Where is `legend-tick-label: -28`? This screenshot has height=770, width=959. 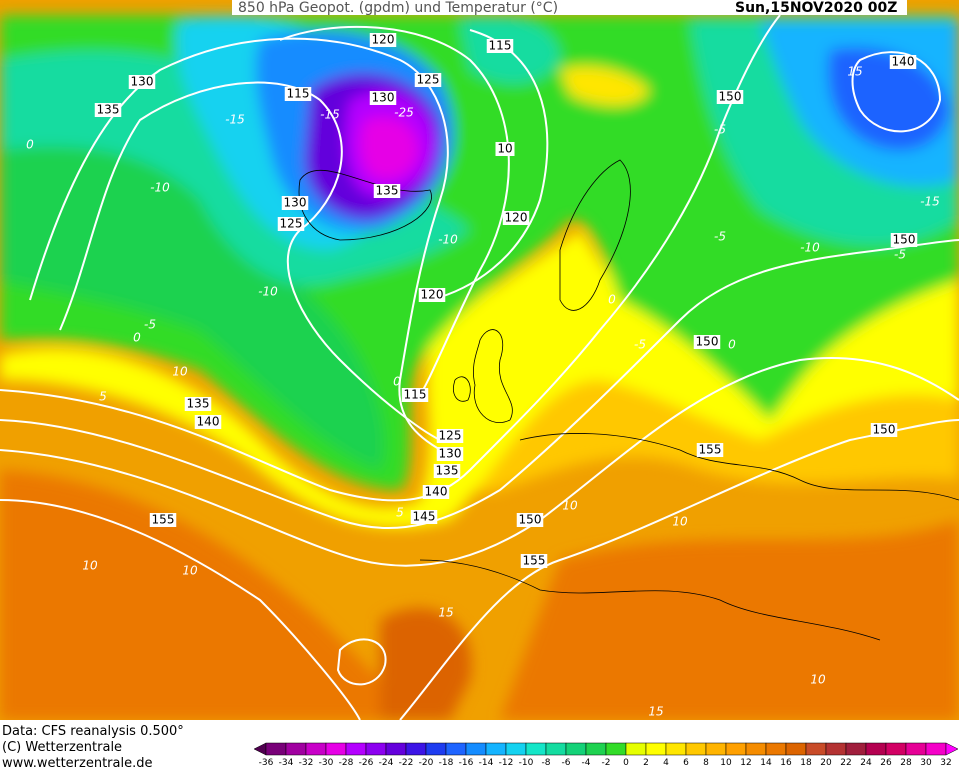
legend-tick-label: -28 is located at coordinates (346, 763).